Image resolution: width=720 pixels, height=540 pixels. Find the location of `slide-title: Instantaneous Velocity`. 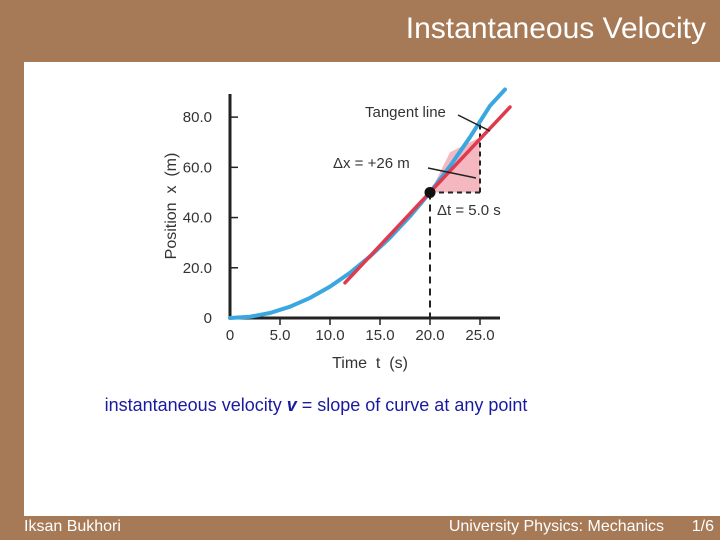

slide-title: Instantaneous Velocity is located at coordinates (555, 28).